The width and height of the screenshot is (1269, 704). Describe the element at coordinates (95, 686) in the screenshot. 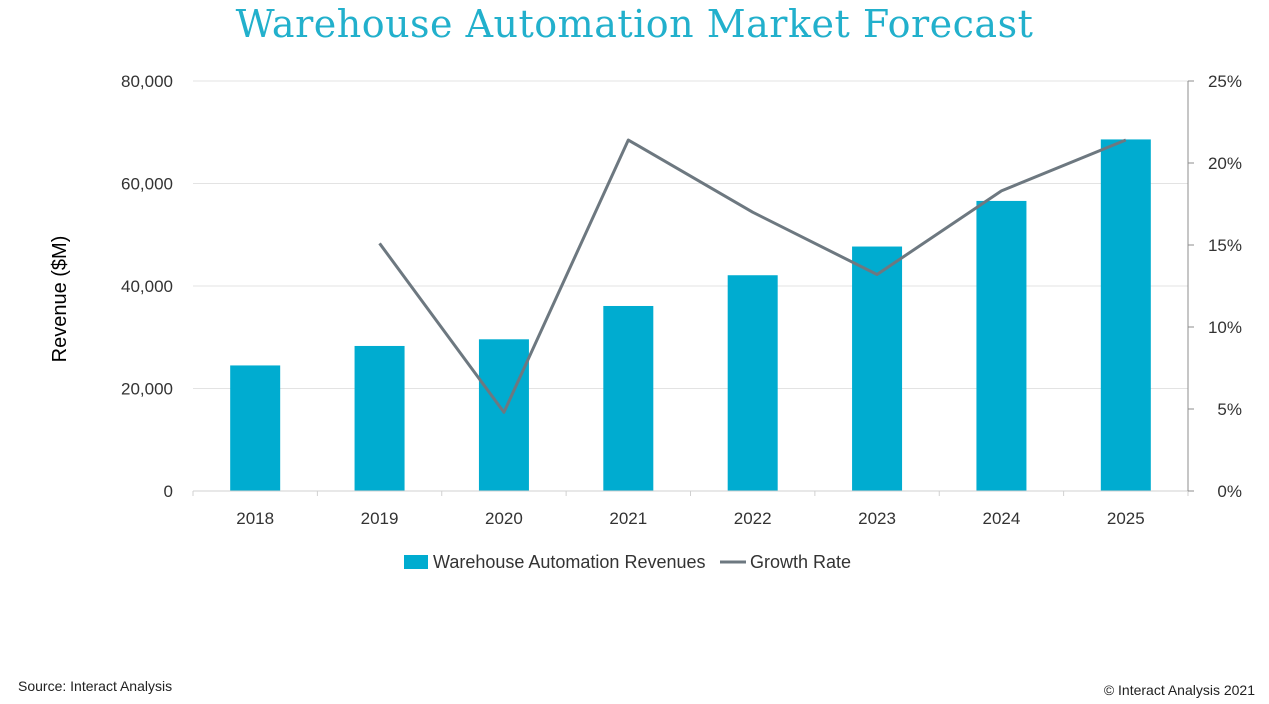

I see `source-note: Source: Interact Analysis` at that location.